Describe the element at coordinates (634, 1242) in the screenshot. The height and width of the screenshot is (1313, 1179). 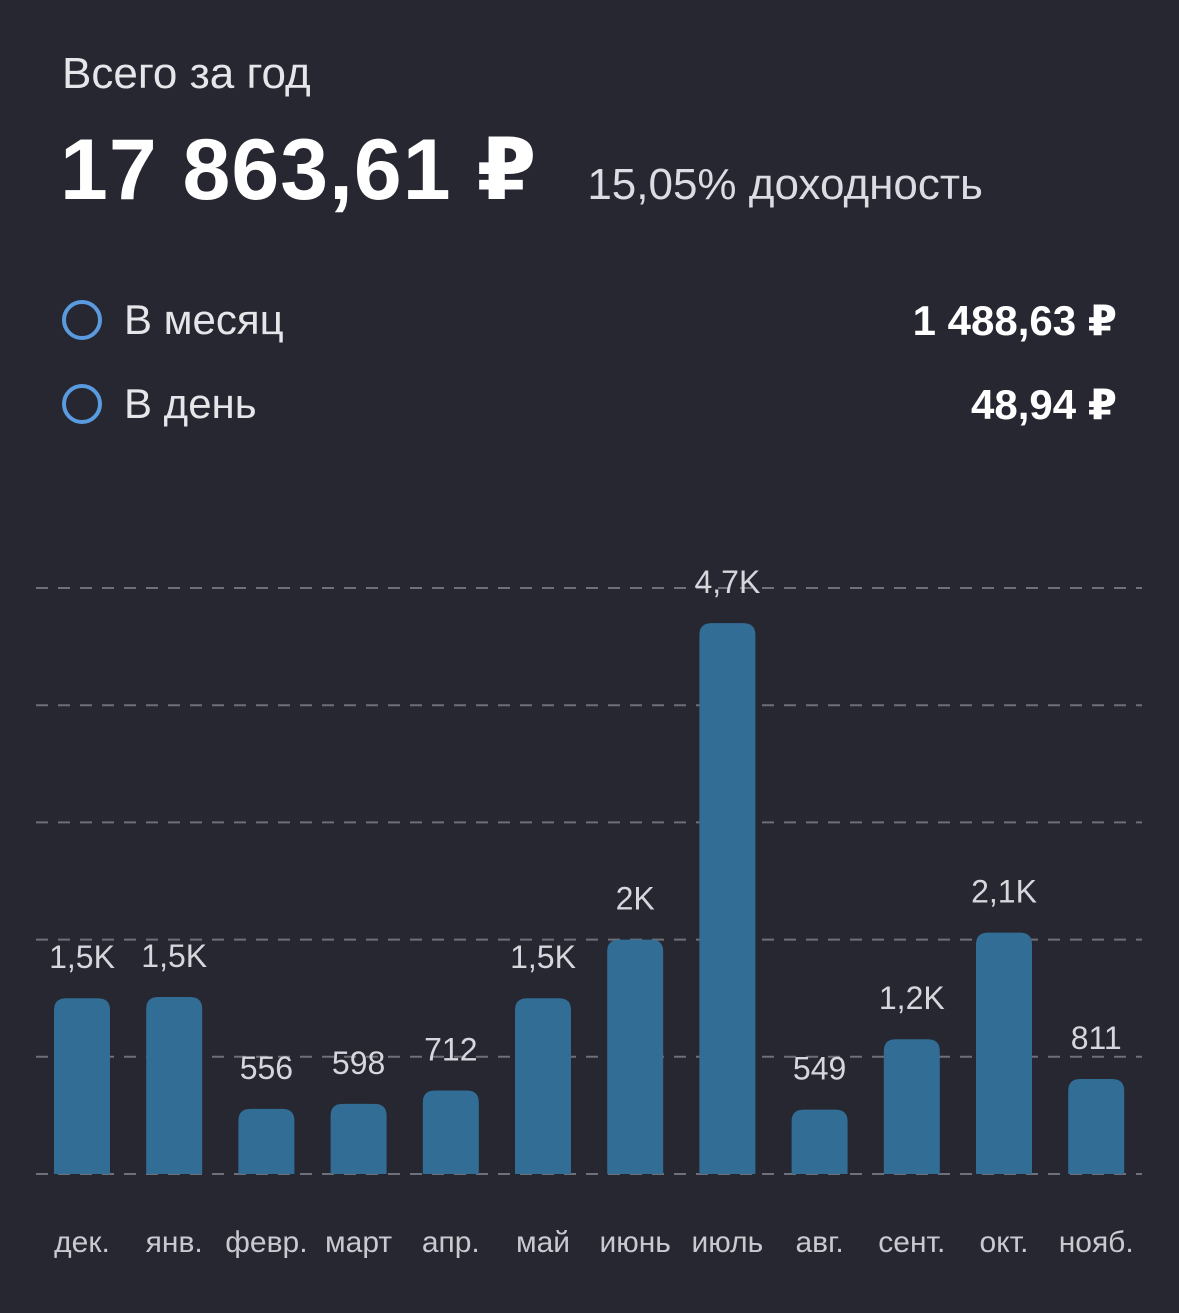
I see `month-label: июнь` at that location.